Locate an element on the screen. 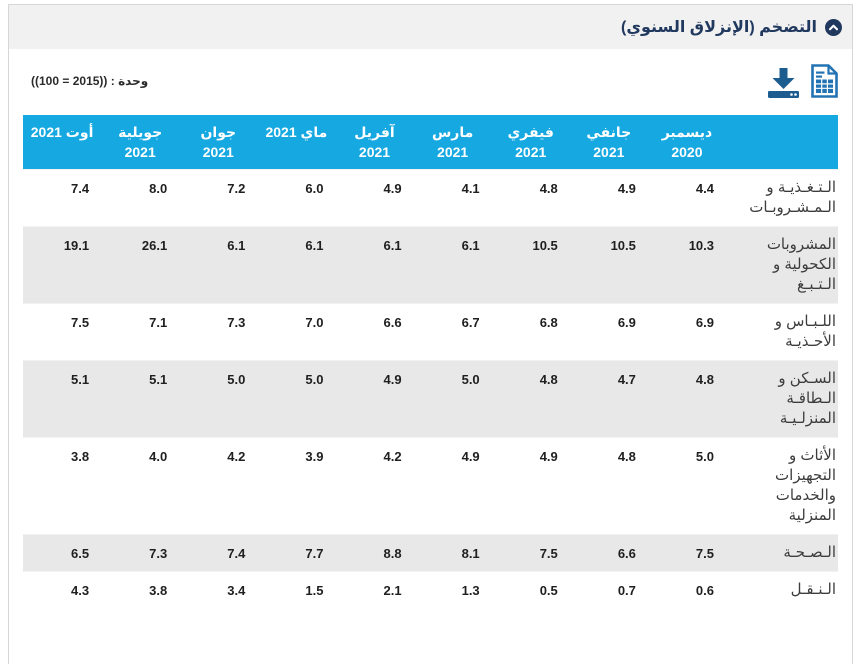  month-column-header: جويلية 2021 is located at coordinates (140, 142).